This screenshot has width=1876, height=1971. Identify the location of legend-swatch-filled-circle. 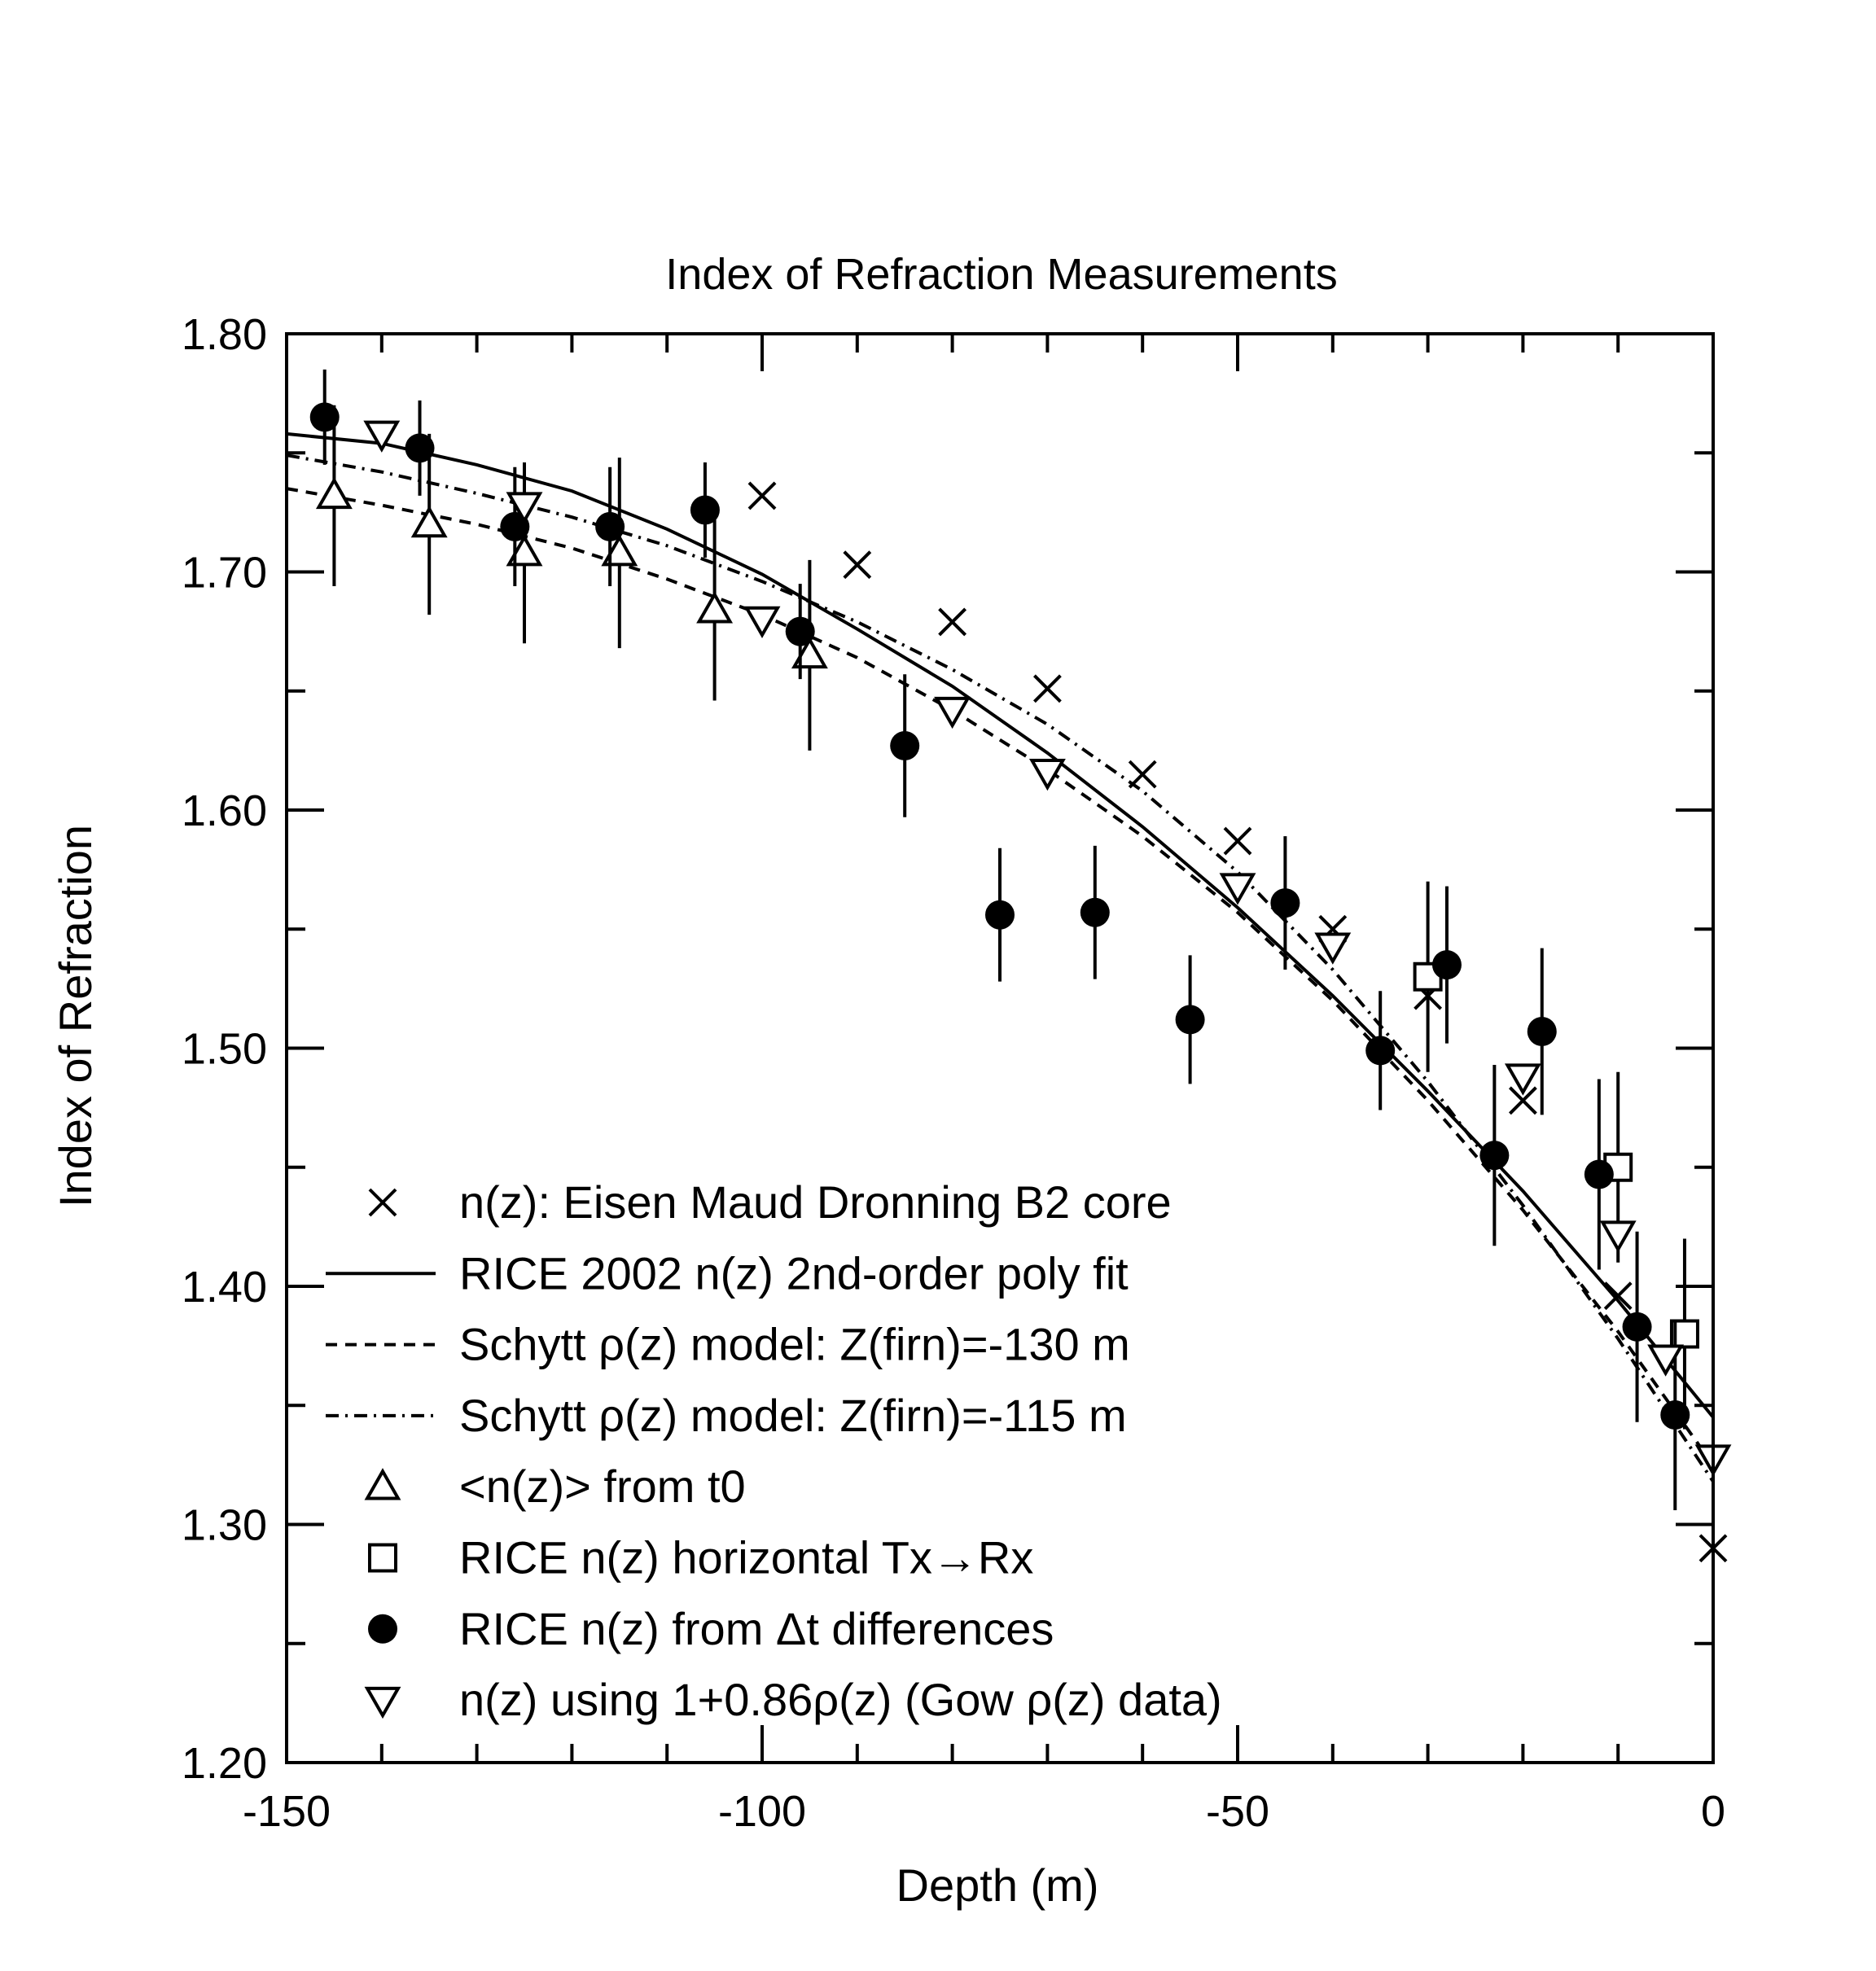
(383, 1629).